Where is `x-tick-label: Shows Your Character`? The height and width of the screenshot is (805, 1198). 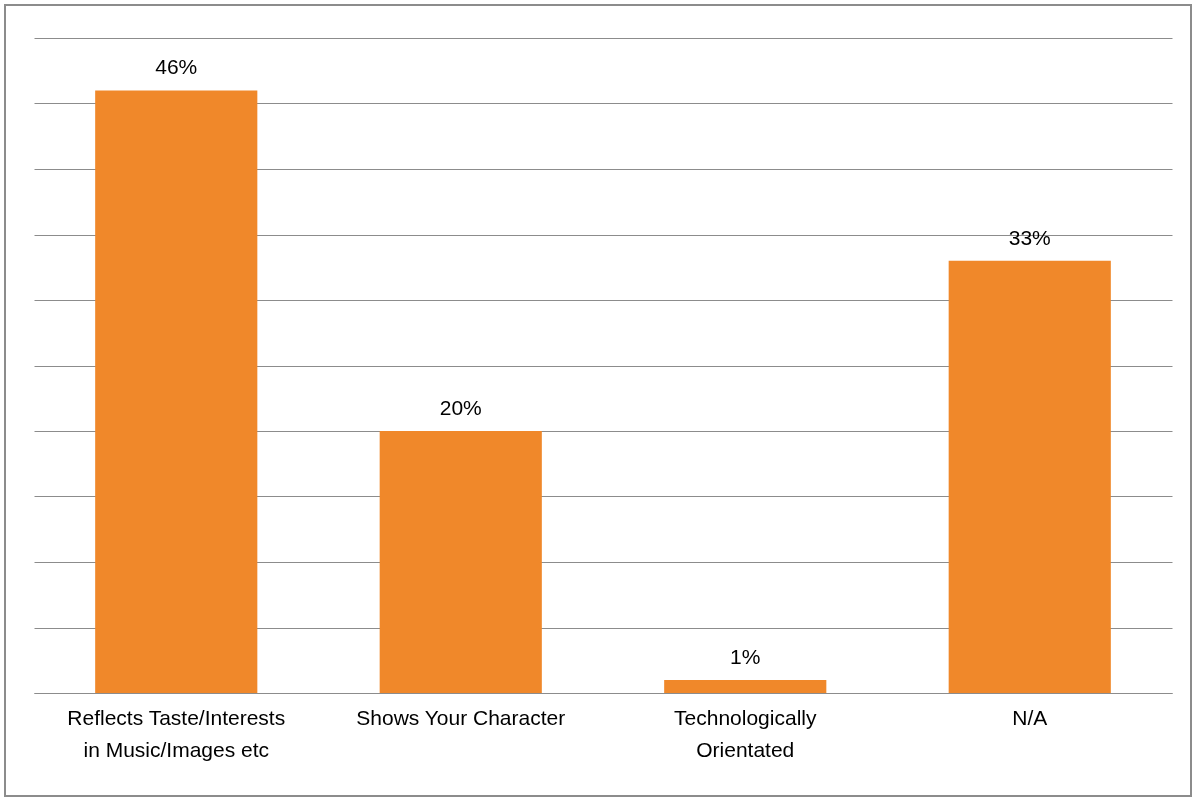
x-tick-label: Shows Your Character is located at coordinates (461, 717).